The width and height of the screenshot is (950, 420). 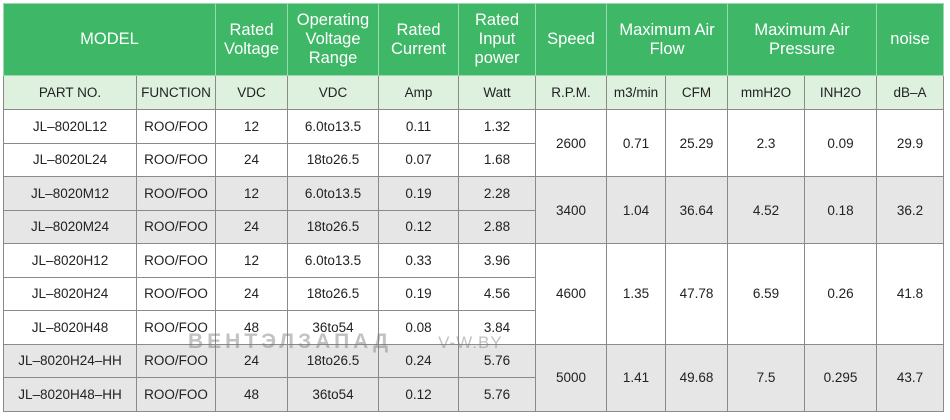 What do you see at coordinates (841, 294) in the screenshot?
I see `pressure-in: 0.26` at bounding box center [841, 294].